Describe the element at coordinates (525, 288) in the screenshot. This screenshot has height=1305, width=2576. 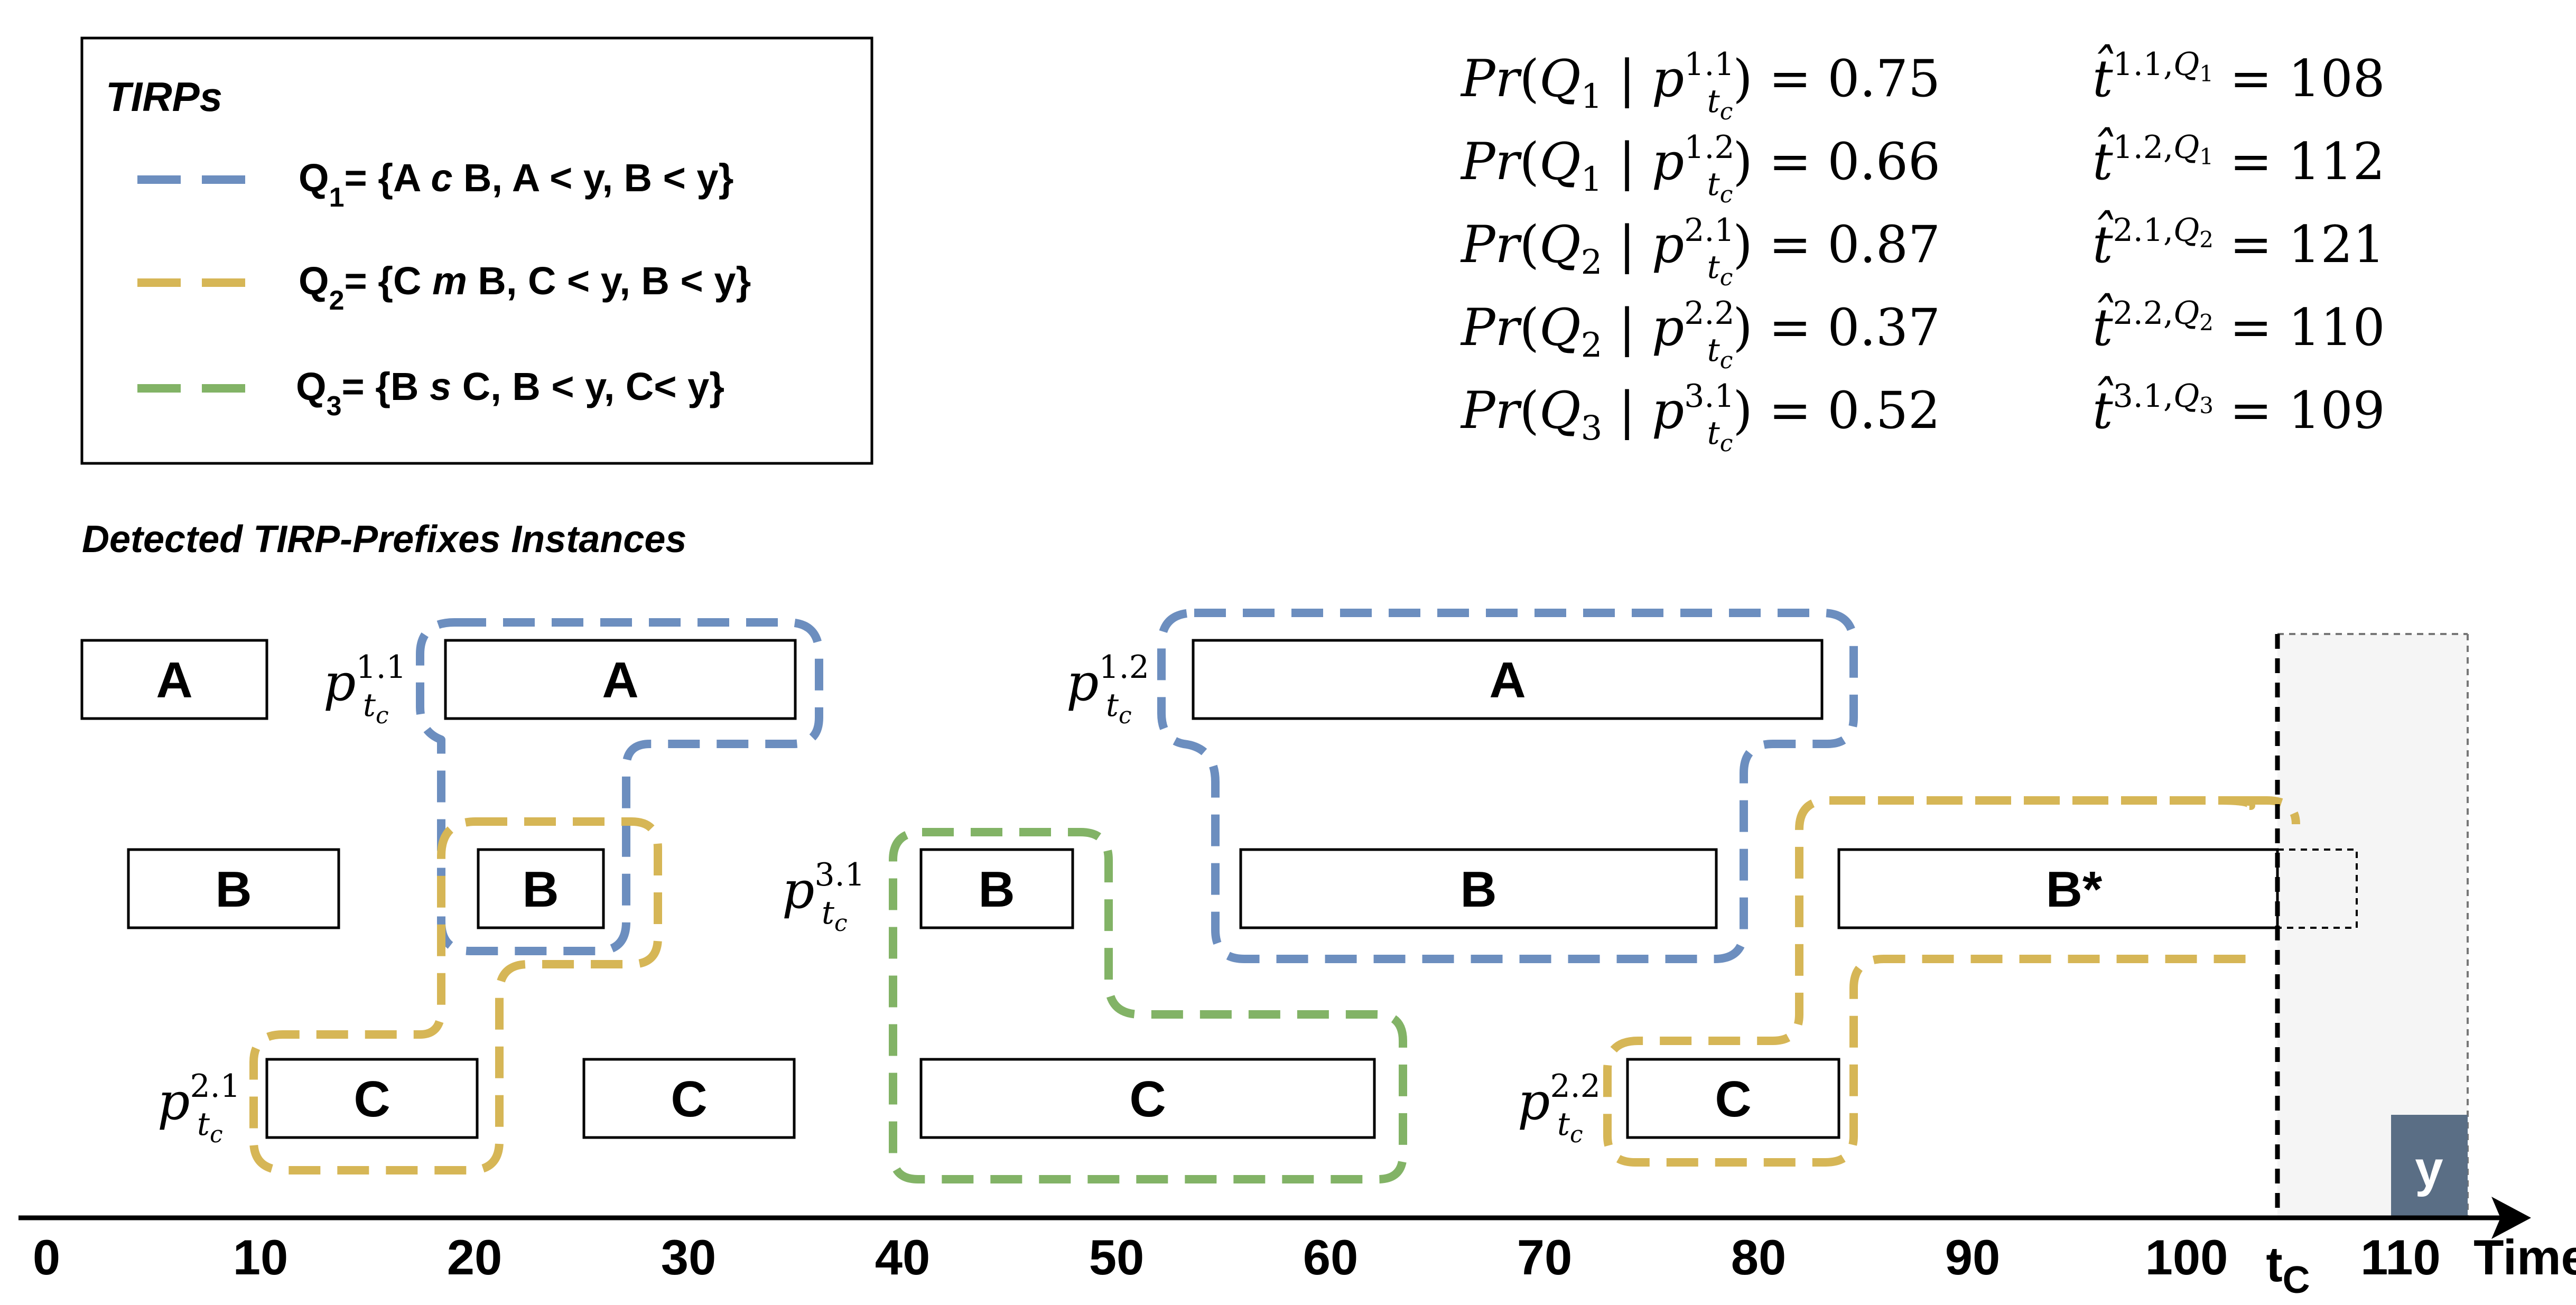
I see `legend-q2-text: Q2= {C m B, C < y, B < y}` at that location.